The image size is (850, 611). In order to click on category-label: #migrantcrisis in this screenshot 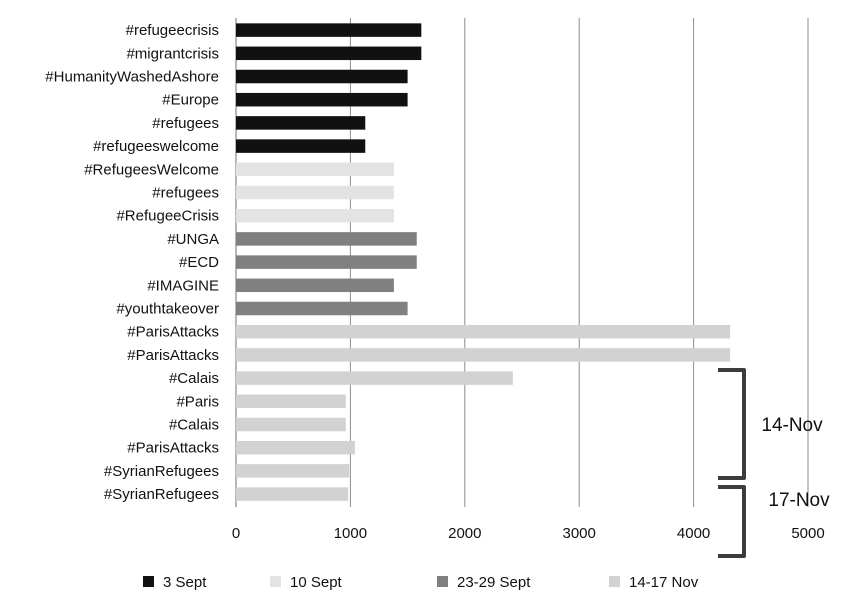, I will do `click(172, 53)`.